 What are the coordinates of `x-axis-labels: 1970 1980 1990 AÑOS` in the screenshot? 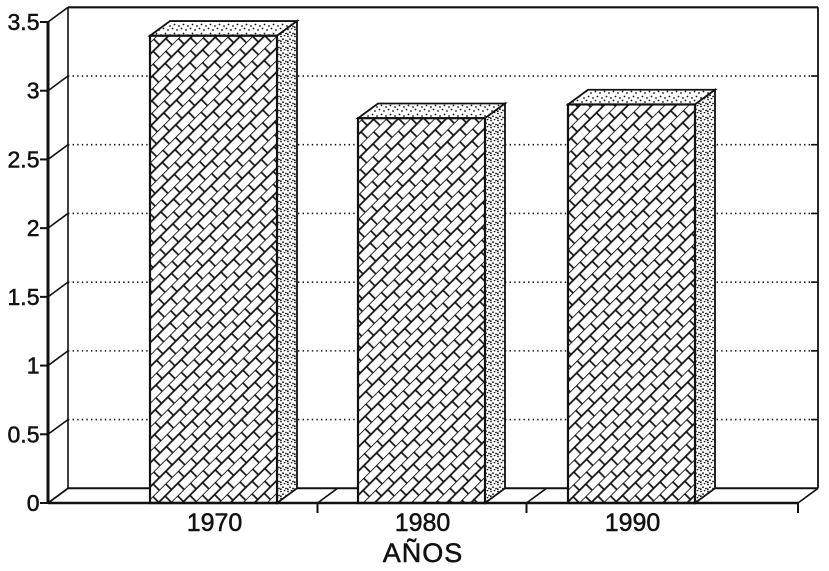 It's located at (423, 539).